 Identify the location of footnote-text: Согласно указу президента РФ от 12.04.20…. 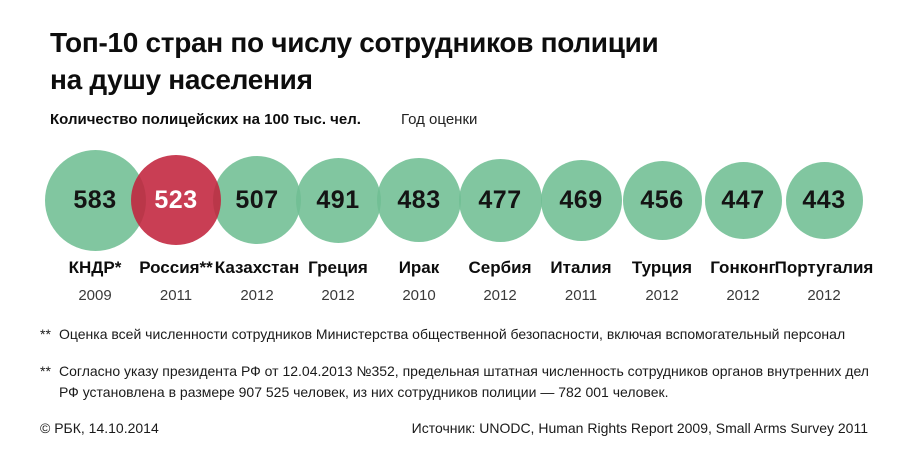
(464, 381).